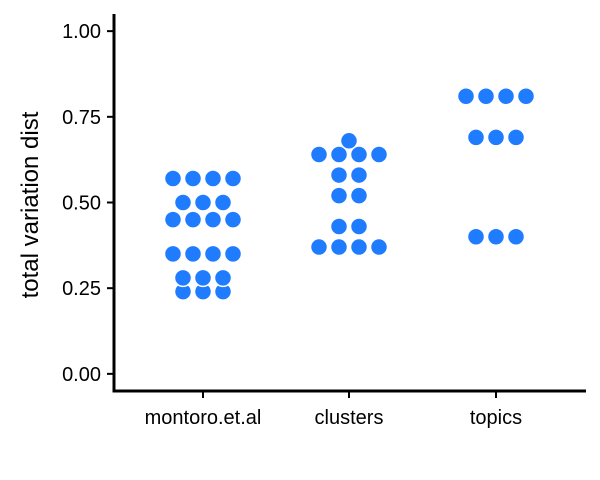 The width and height of the screenshot is (600, 480). What do you see at coordinates (81, 118) in the screenshot?
I see `y-tick-label: 0.75` at bounding box center [81, 118].